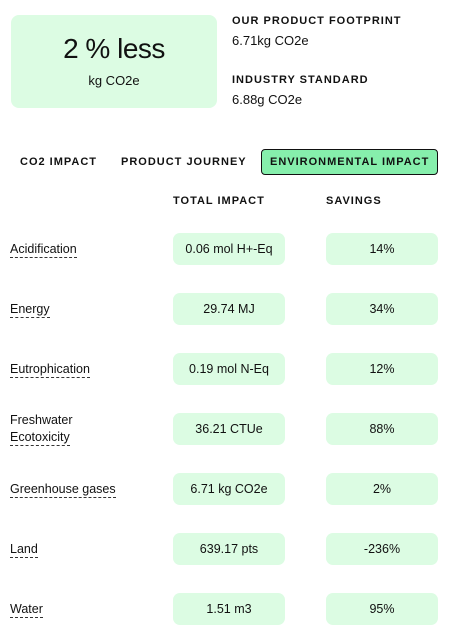 Image resolution: width=449 pixels, height=636 pixels. Describe the element at coordinates (382, 609) in the screenshot. I see `savings-value: 95%` at that location.